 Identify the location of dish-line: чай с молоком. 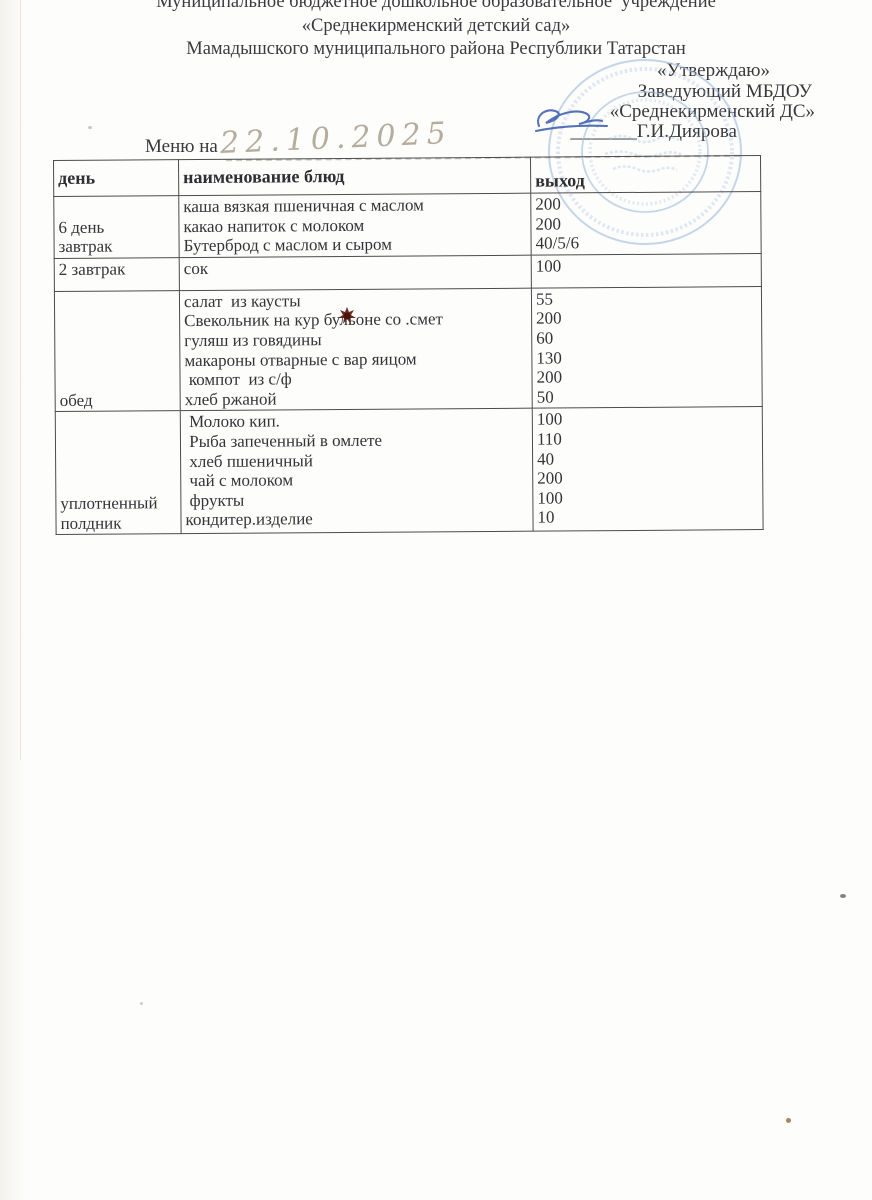
(239, 480).